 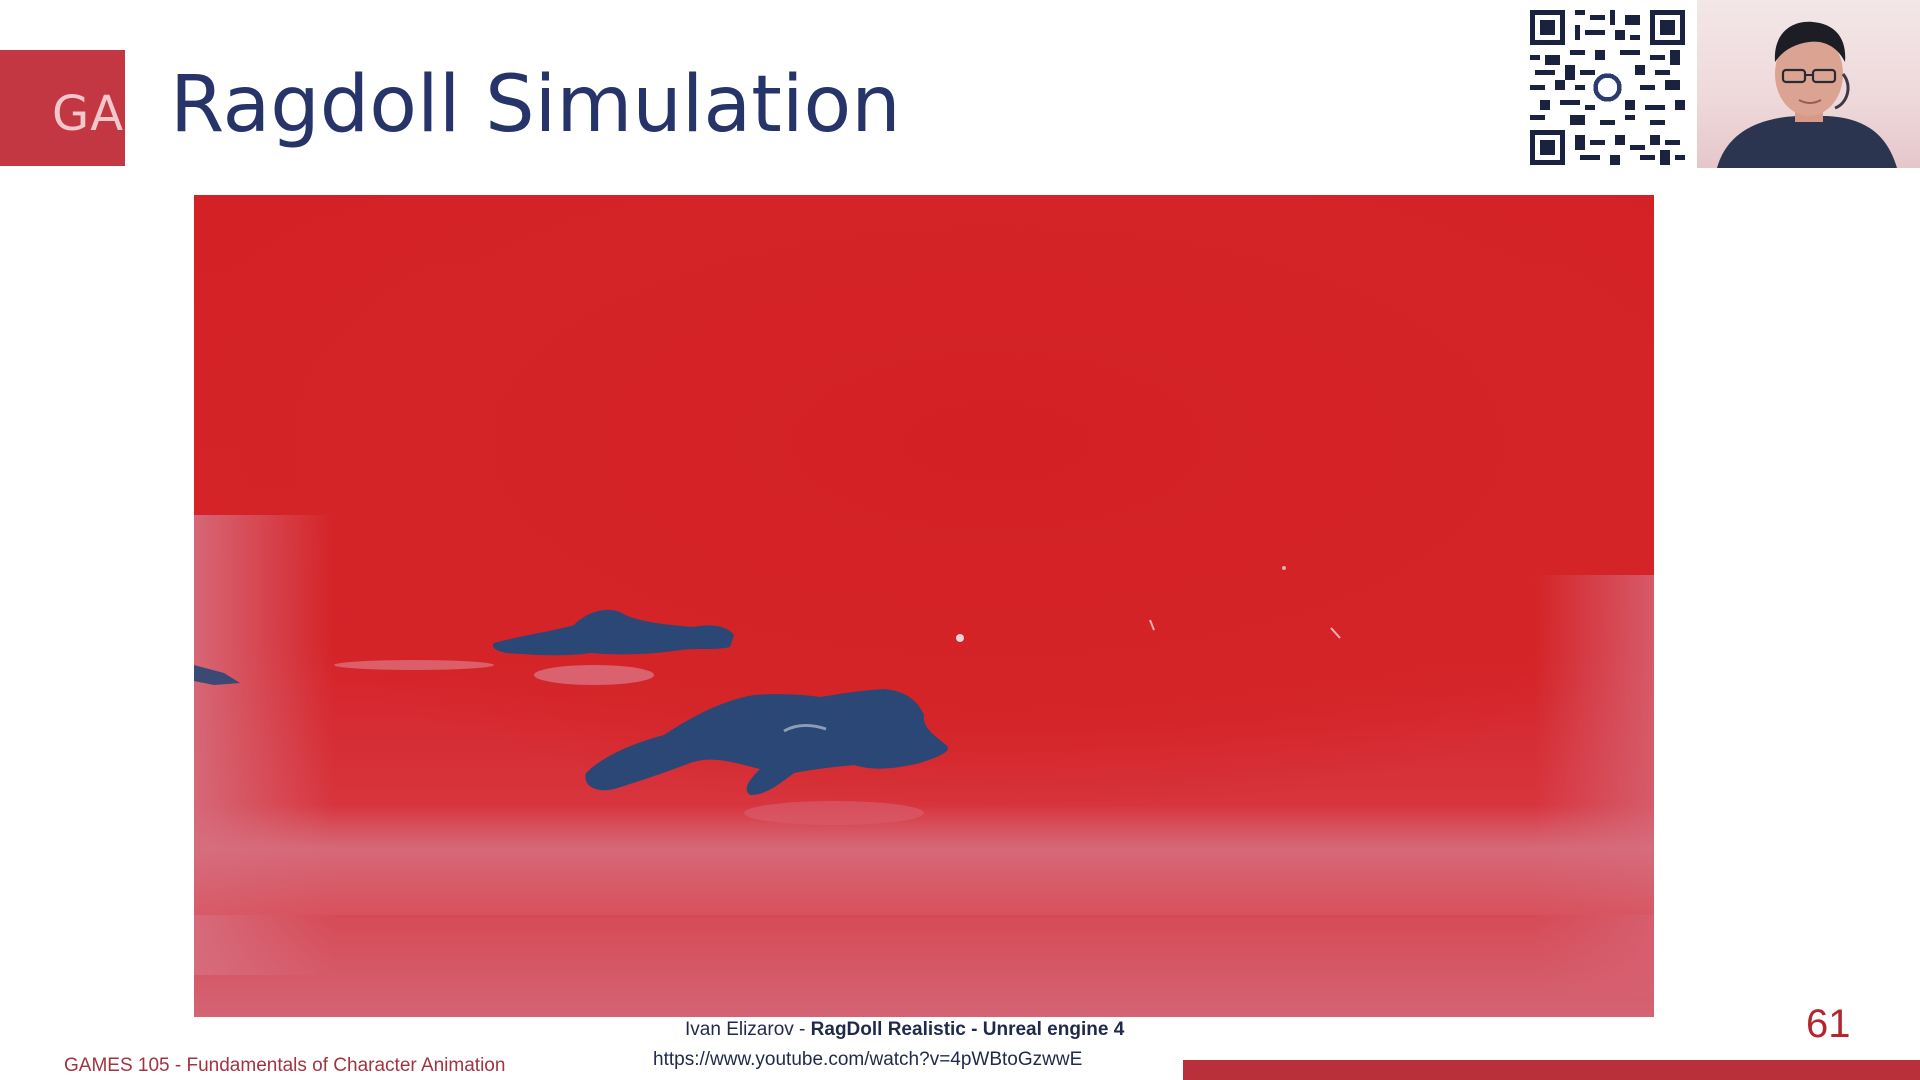 What do you see at coordinates (88, 114) in the screenshot?
I see `logo-text: GA` at bounding box center [88, 114].